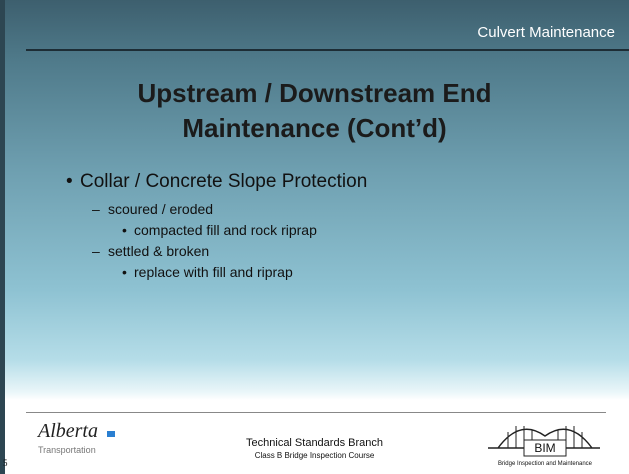 This screenshot has height=474, width=629. What do you see at coordinates (224, 181) in the screenshot?
I see `bullet-text: Collar / Concrete Slope Protection` at bounding box center [224, 181].